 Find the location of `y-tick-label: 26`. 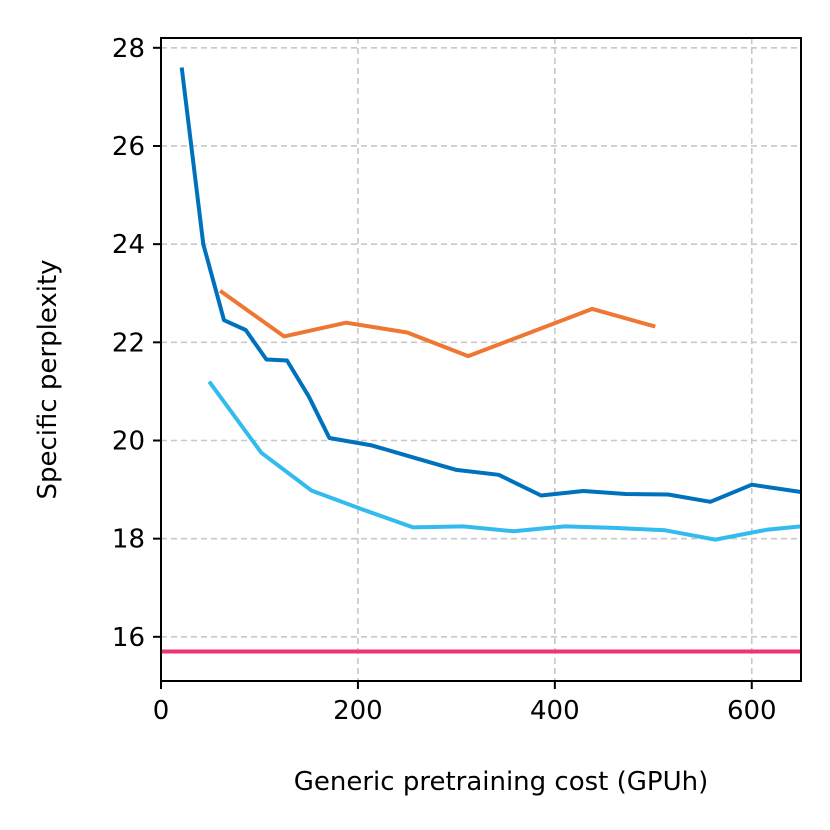

y-tick-label: 26 is located at coordinates (128, 147).